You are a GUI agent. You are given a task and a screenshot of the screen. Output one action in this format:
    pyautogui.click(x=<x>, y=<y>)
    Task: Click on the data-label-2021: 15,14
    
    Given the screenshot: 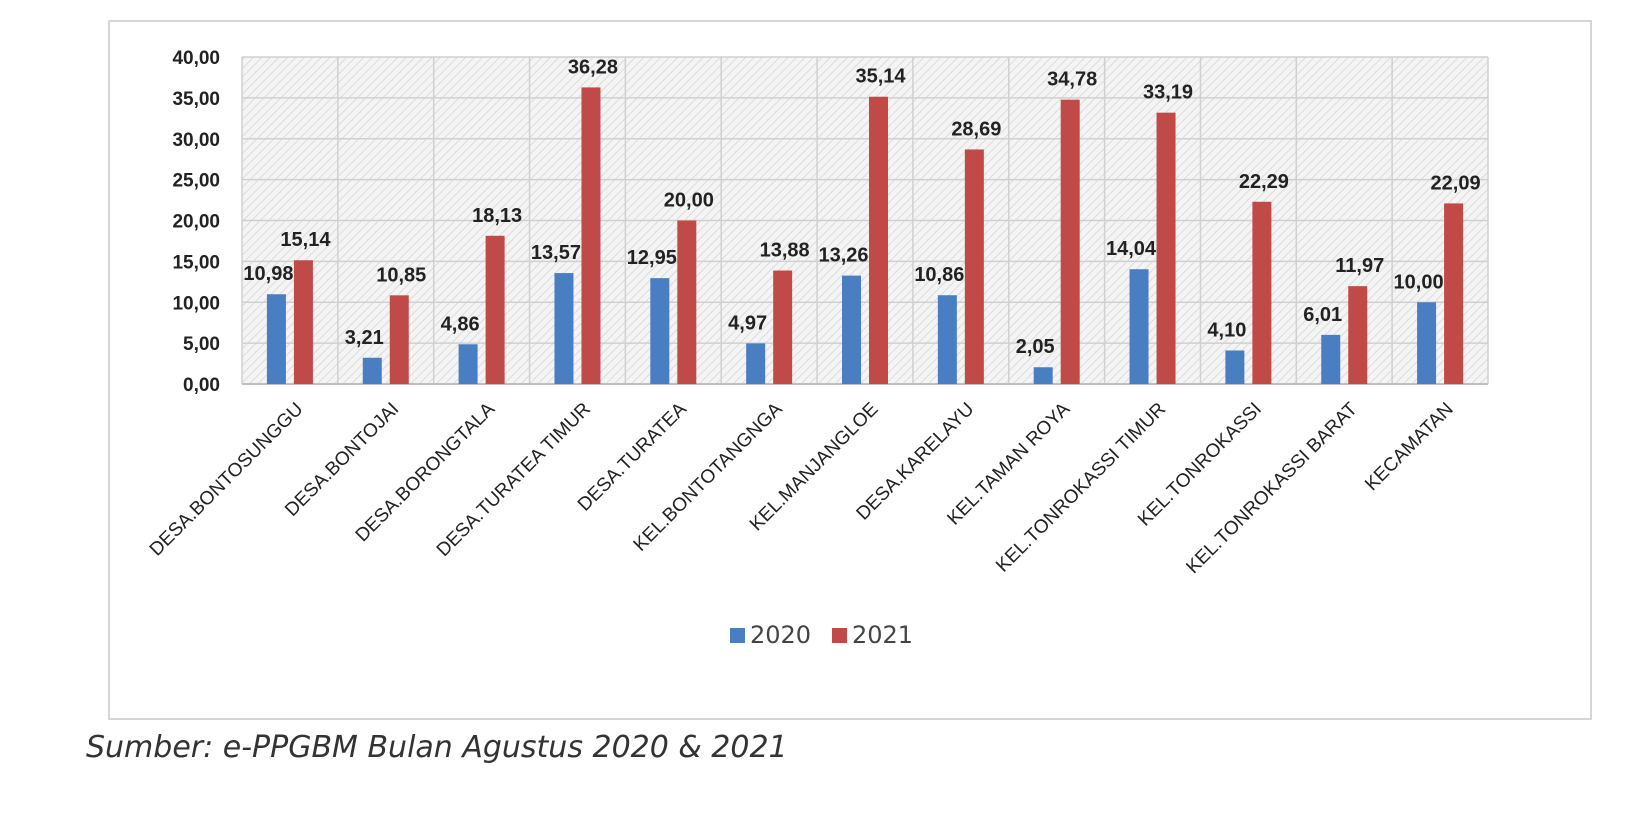 What is the action you would take?
    pyautogui.click(x=305, y=240)
    